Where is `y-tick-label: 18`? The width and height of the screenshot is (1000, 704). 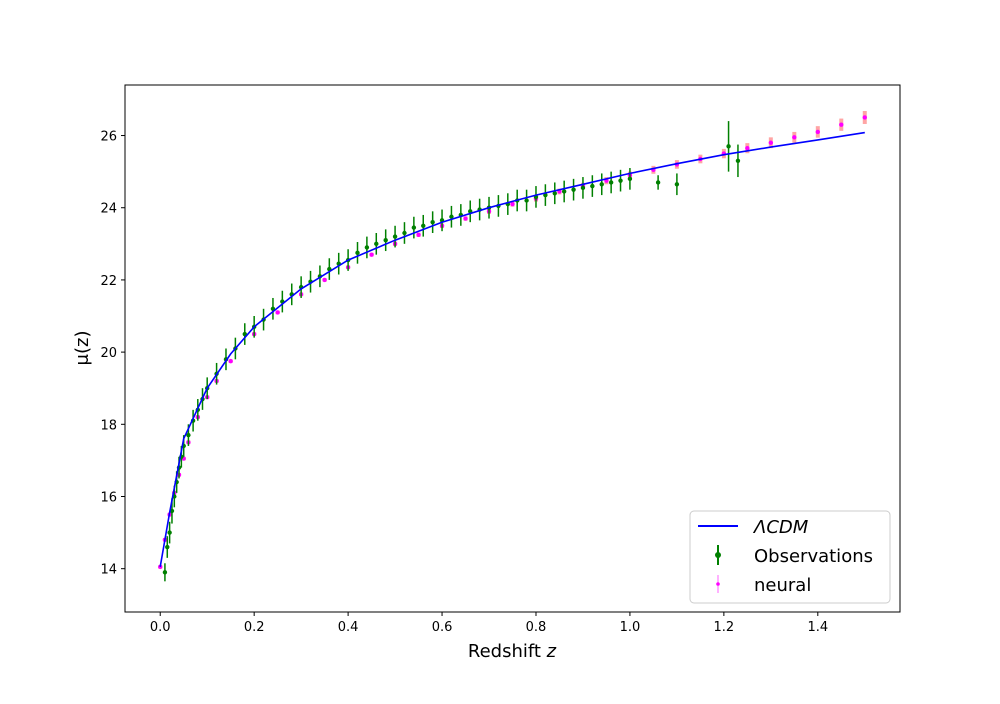 y-tick-label: 18 is located at coordinates (108, 425).